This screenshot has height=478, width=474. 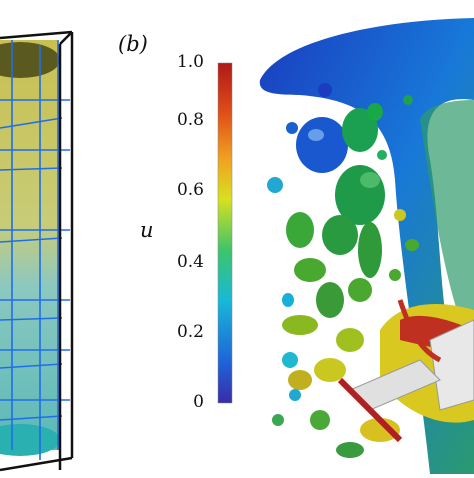 I want to click on colorbar-tick-label: 0.8, so click(x=190, y=120).